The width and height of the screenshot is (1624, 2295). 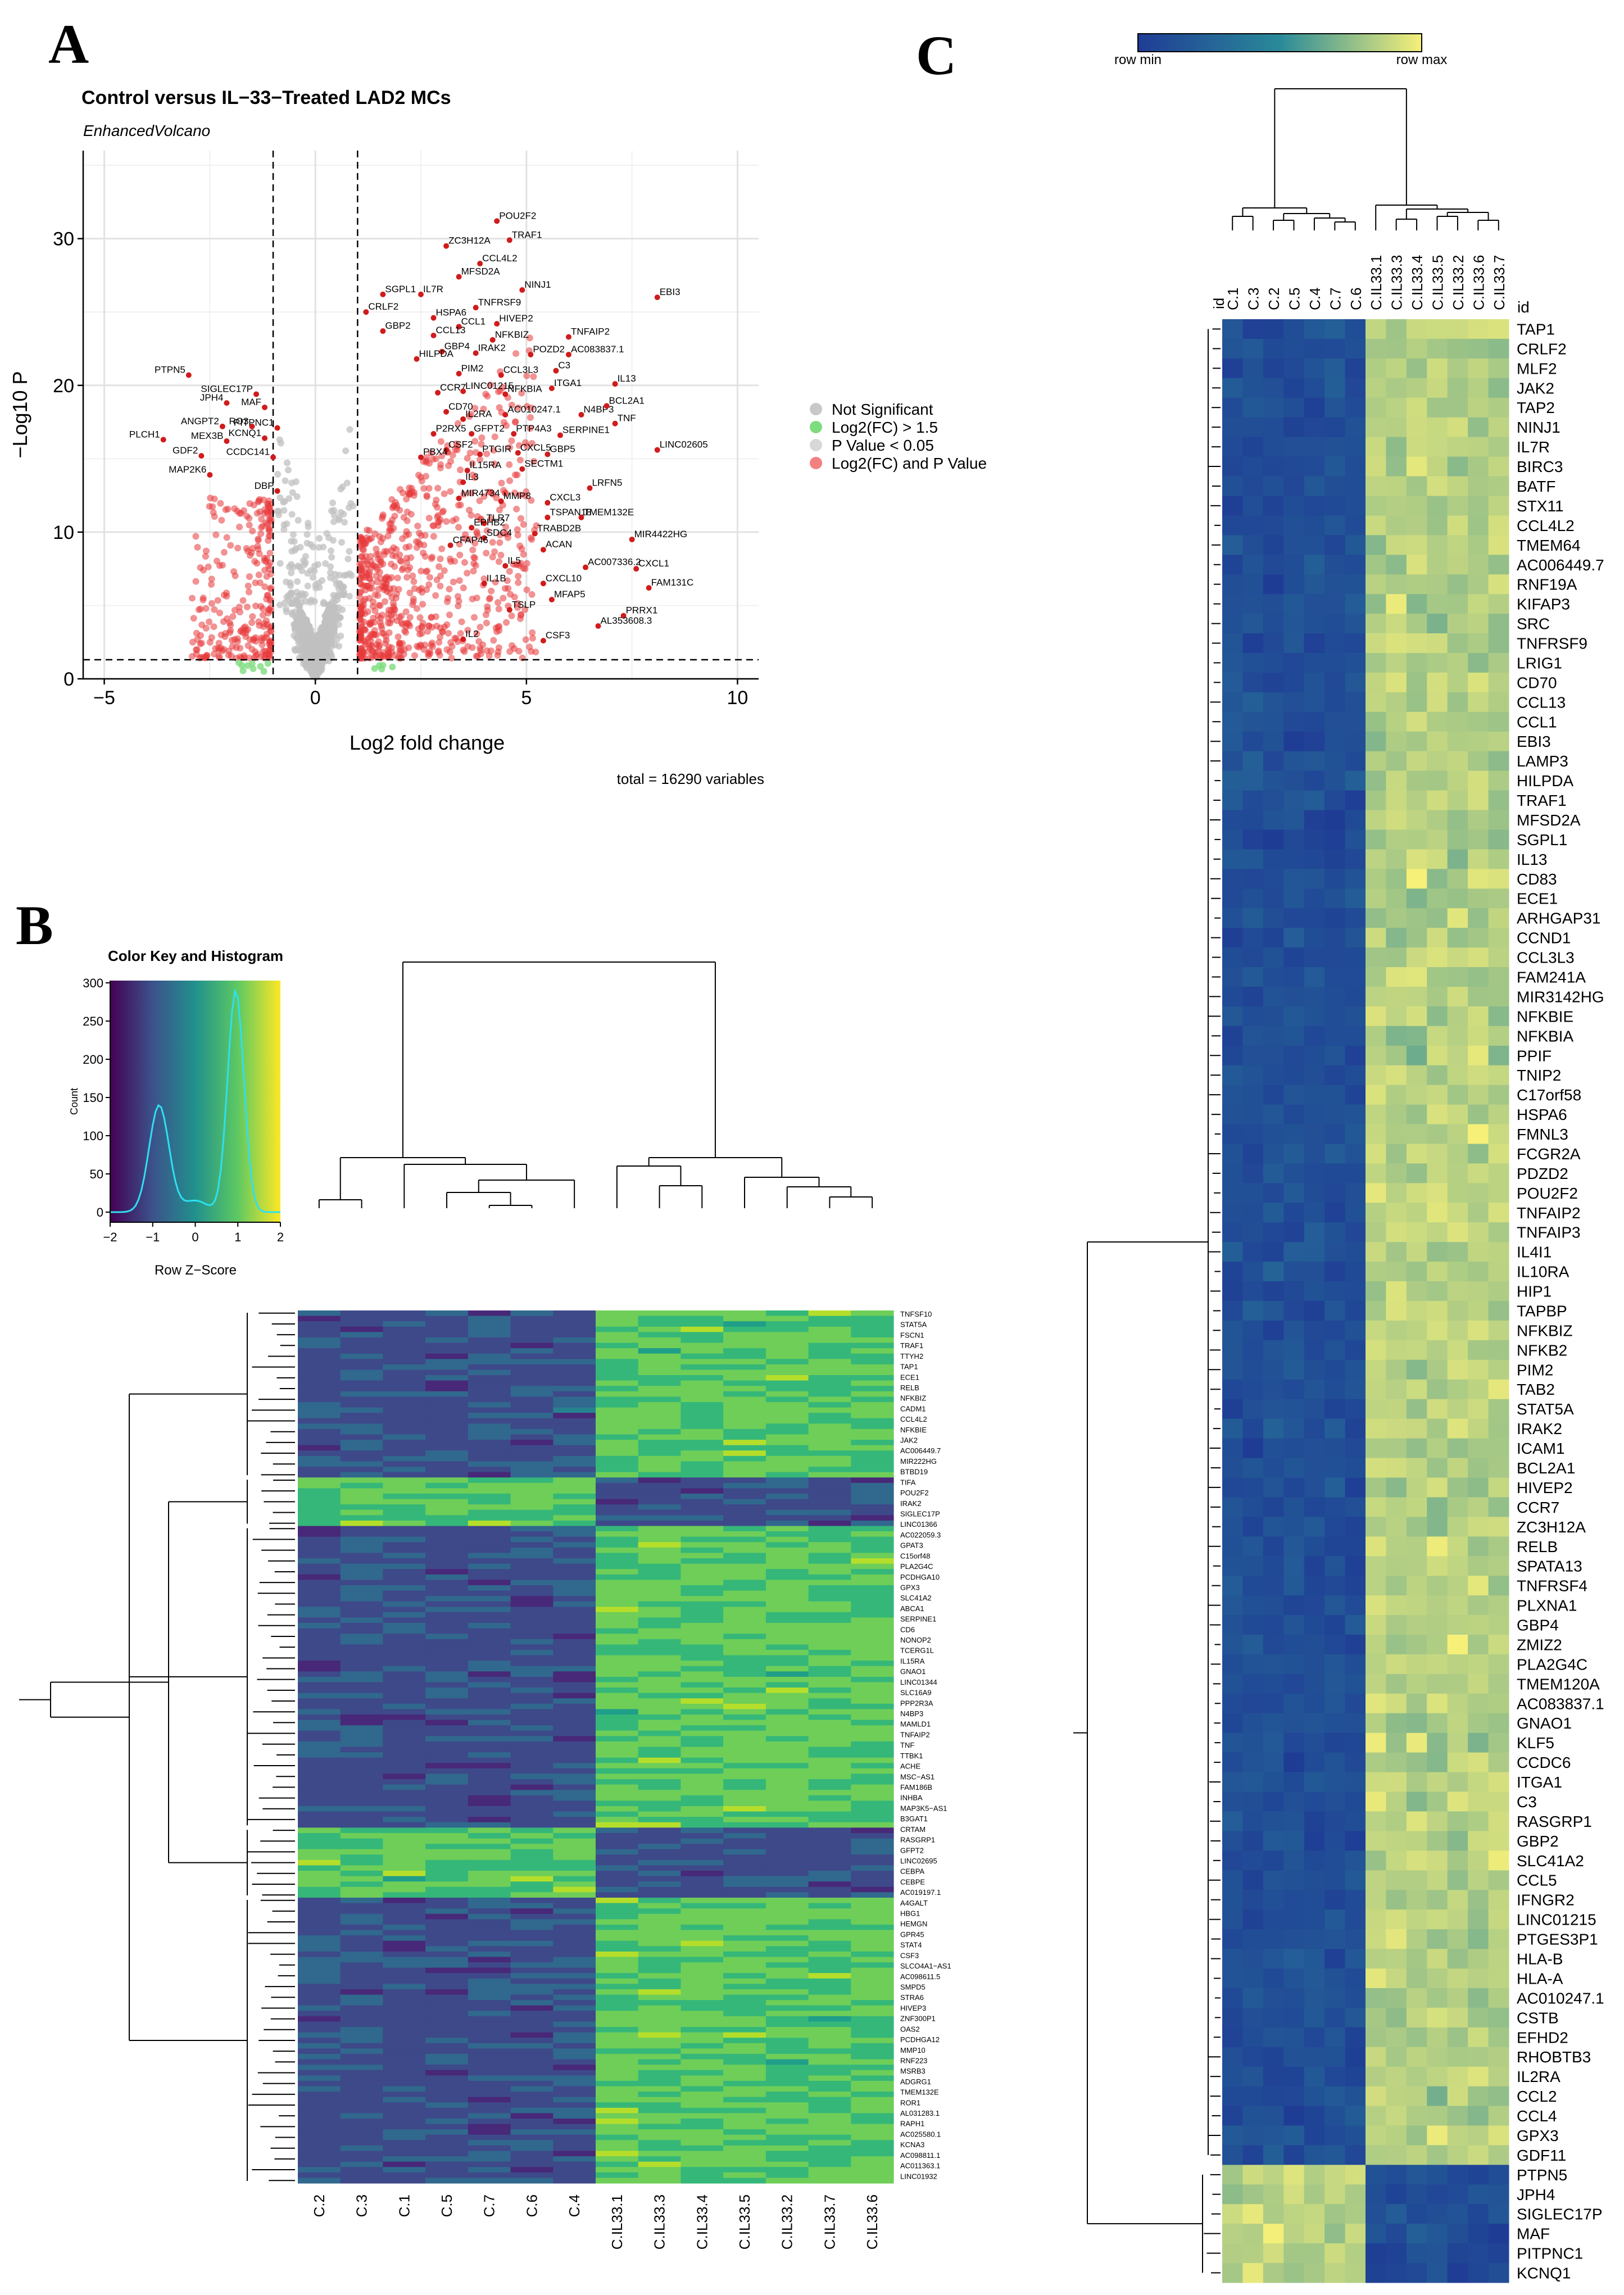 I want to click on heatmap-b-row-label: TRAF1, so click(x=911, y=1345).